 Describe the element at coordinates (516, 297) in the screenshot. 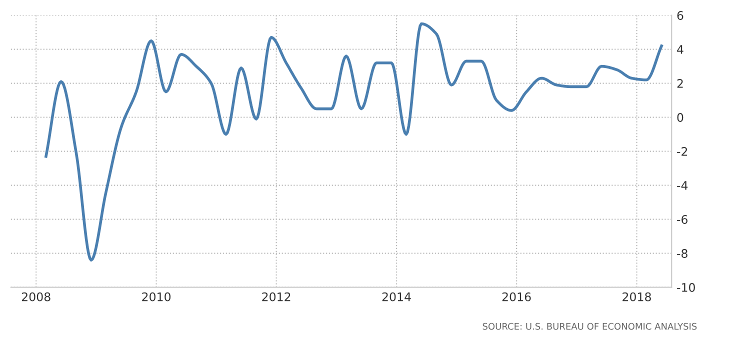

I see `x-tick-label: 2016` at that location.